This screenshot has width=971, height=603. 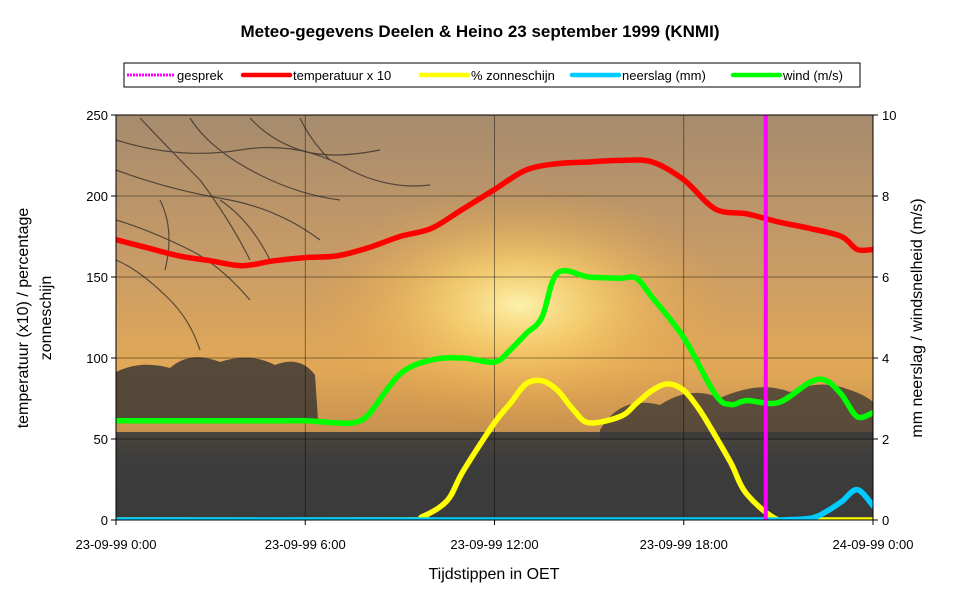 I want to click on x-tick-label: 23-09-99 6:00, so click(x=305, y=544).